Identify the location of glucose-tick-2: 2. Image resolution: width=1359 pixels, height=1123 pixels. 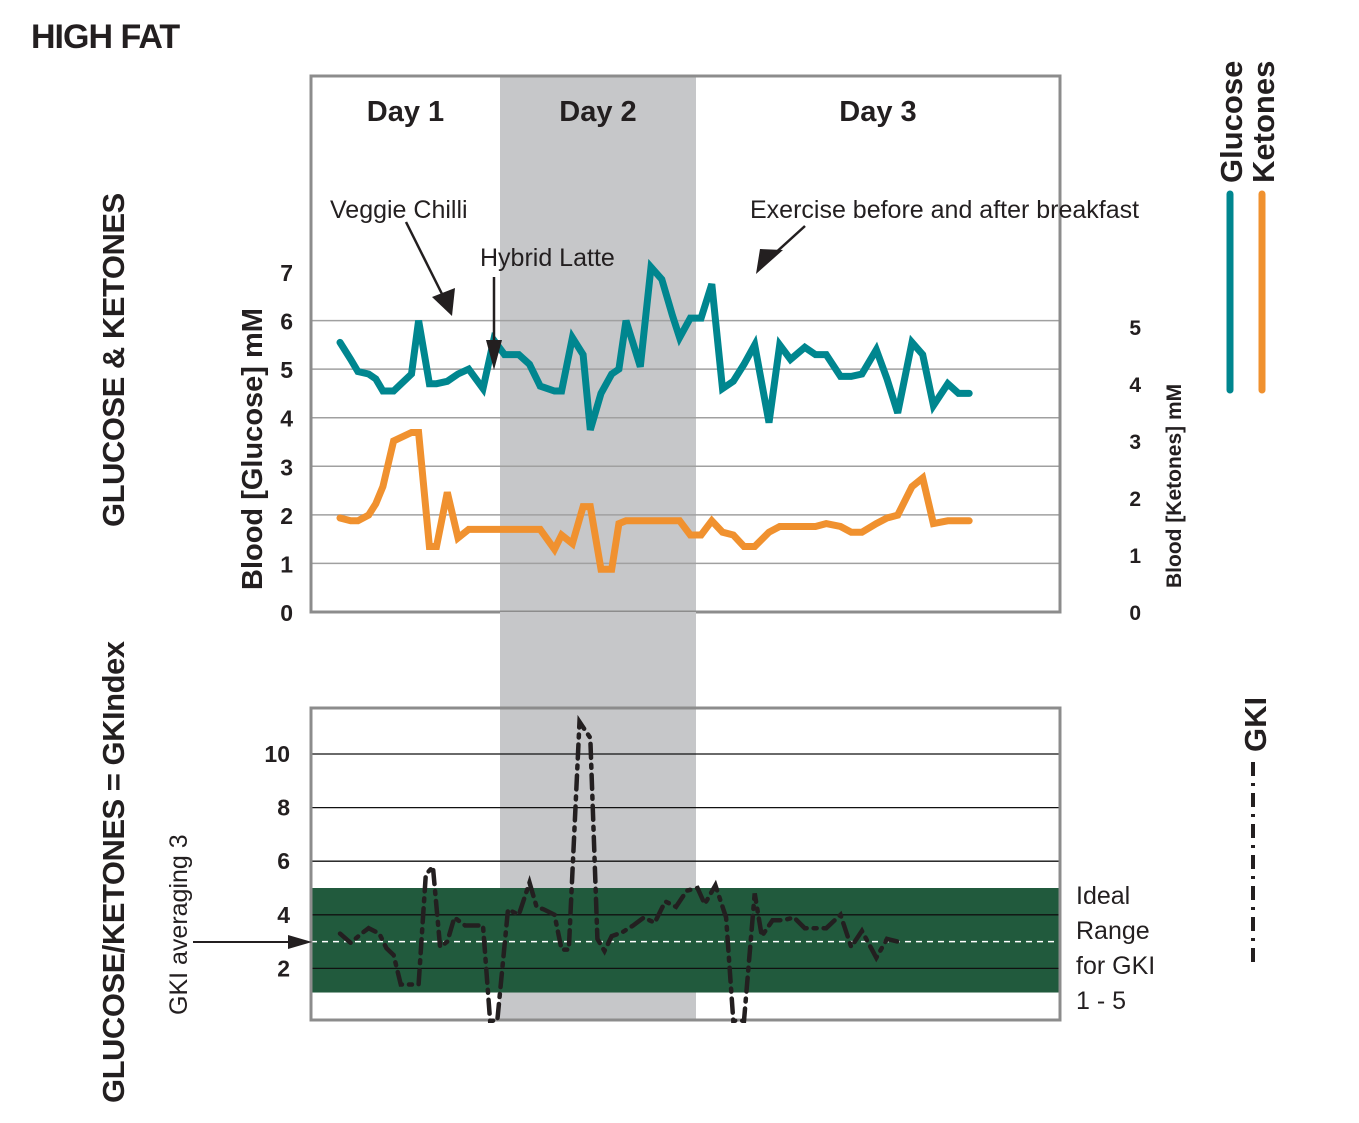
(286, 516).